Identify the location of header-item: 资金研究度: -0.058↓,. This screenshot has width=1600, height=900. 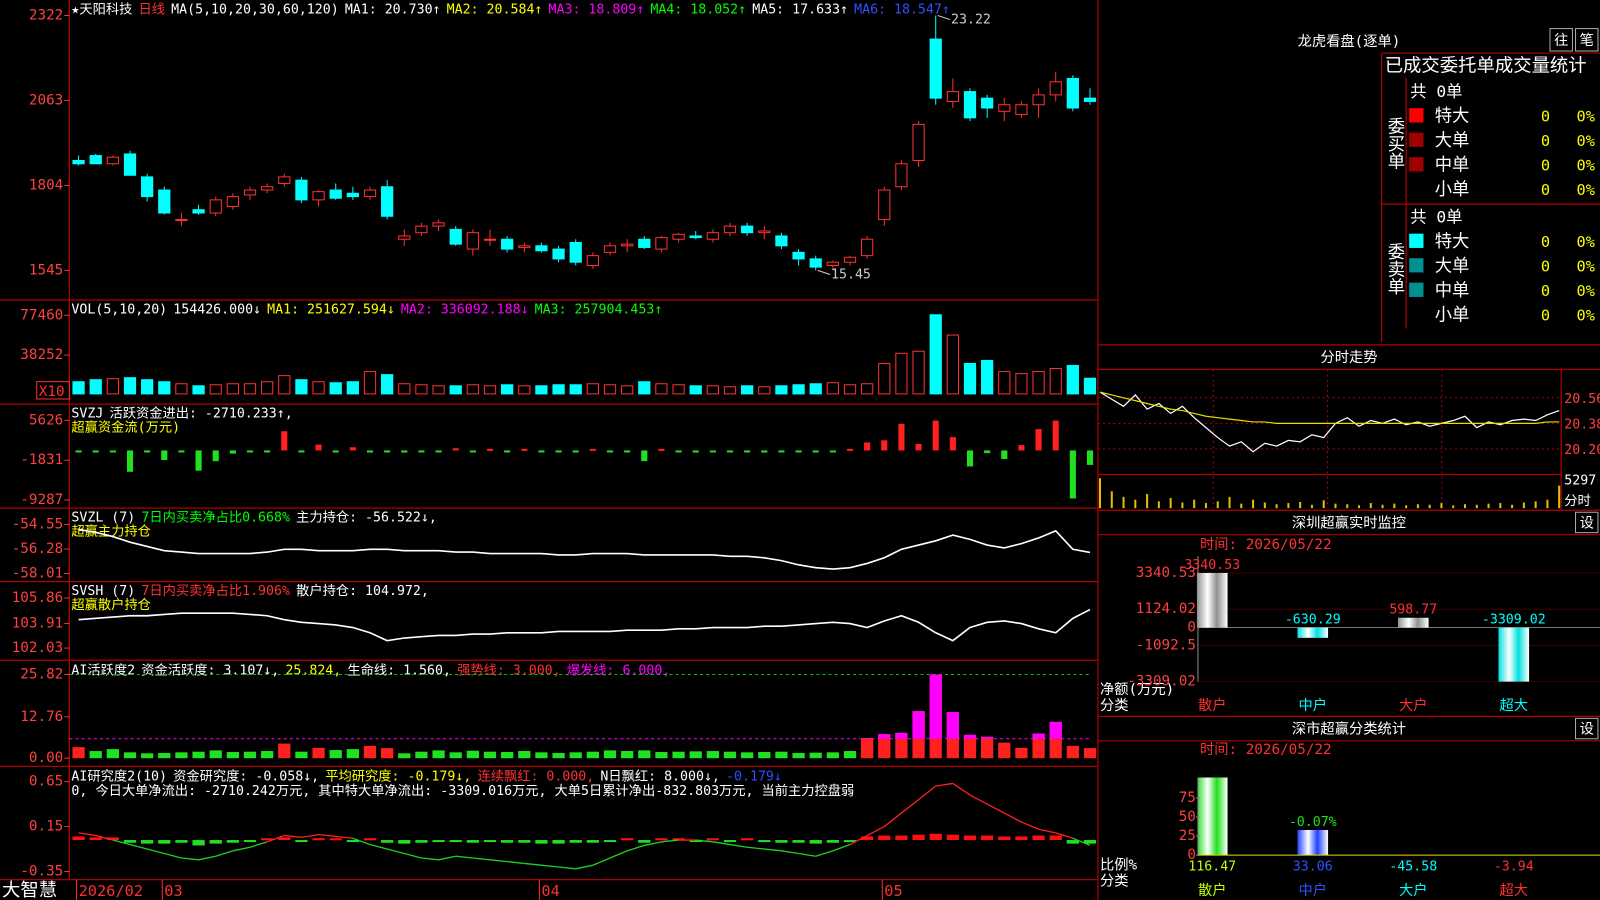
(246, 777).